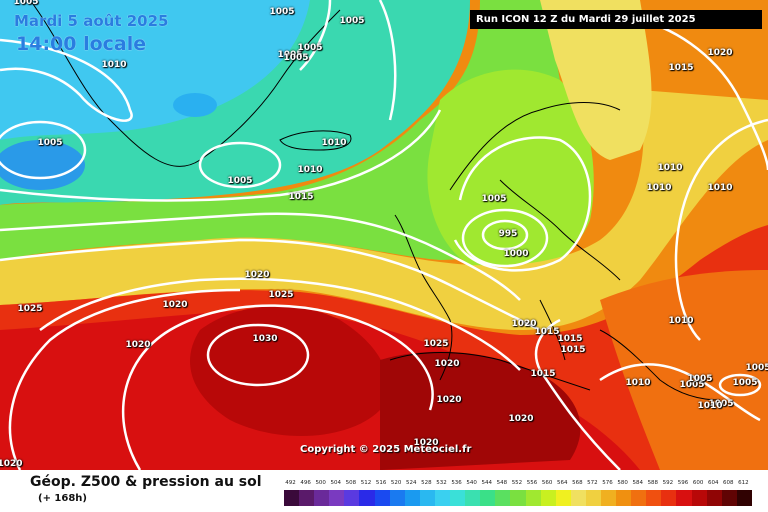  I want to click on scale-tick-label: 516, so click(381, 483).